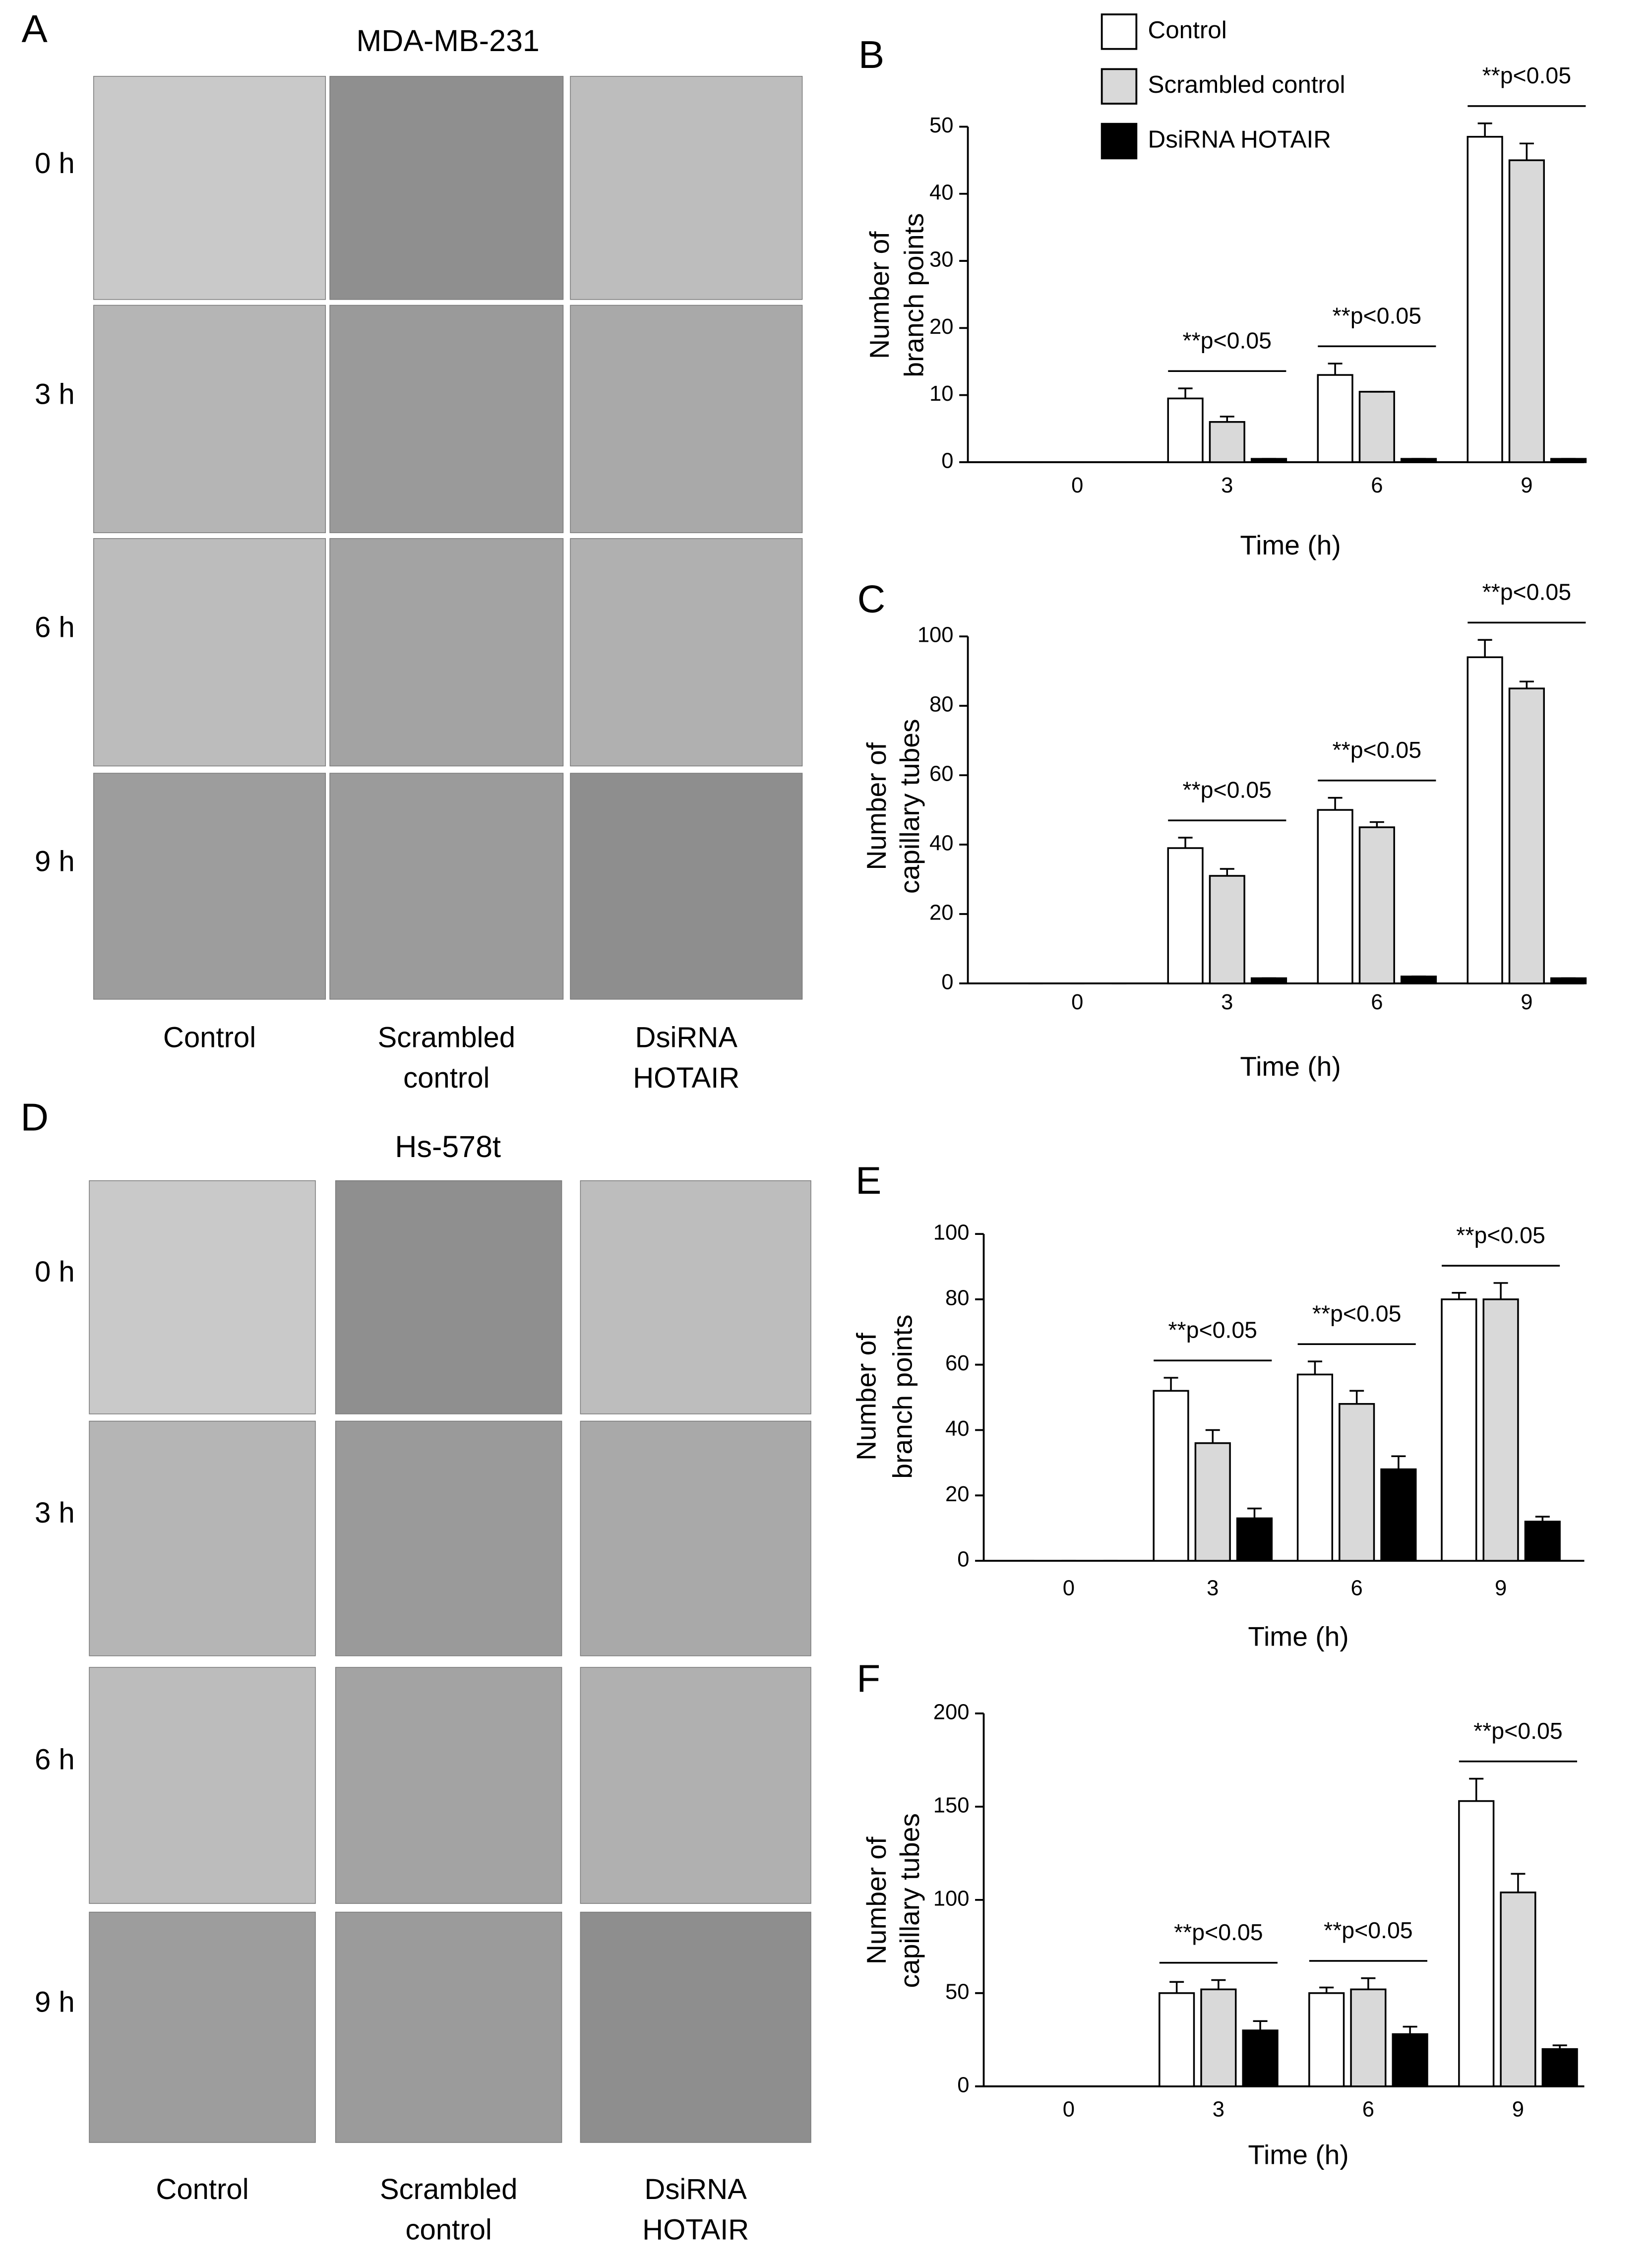 The image size is (1652, 2262). Describe the element at coordinates (696, 2189) in the screenshot. I see `column-label: DsiRNA` at that location.